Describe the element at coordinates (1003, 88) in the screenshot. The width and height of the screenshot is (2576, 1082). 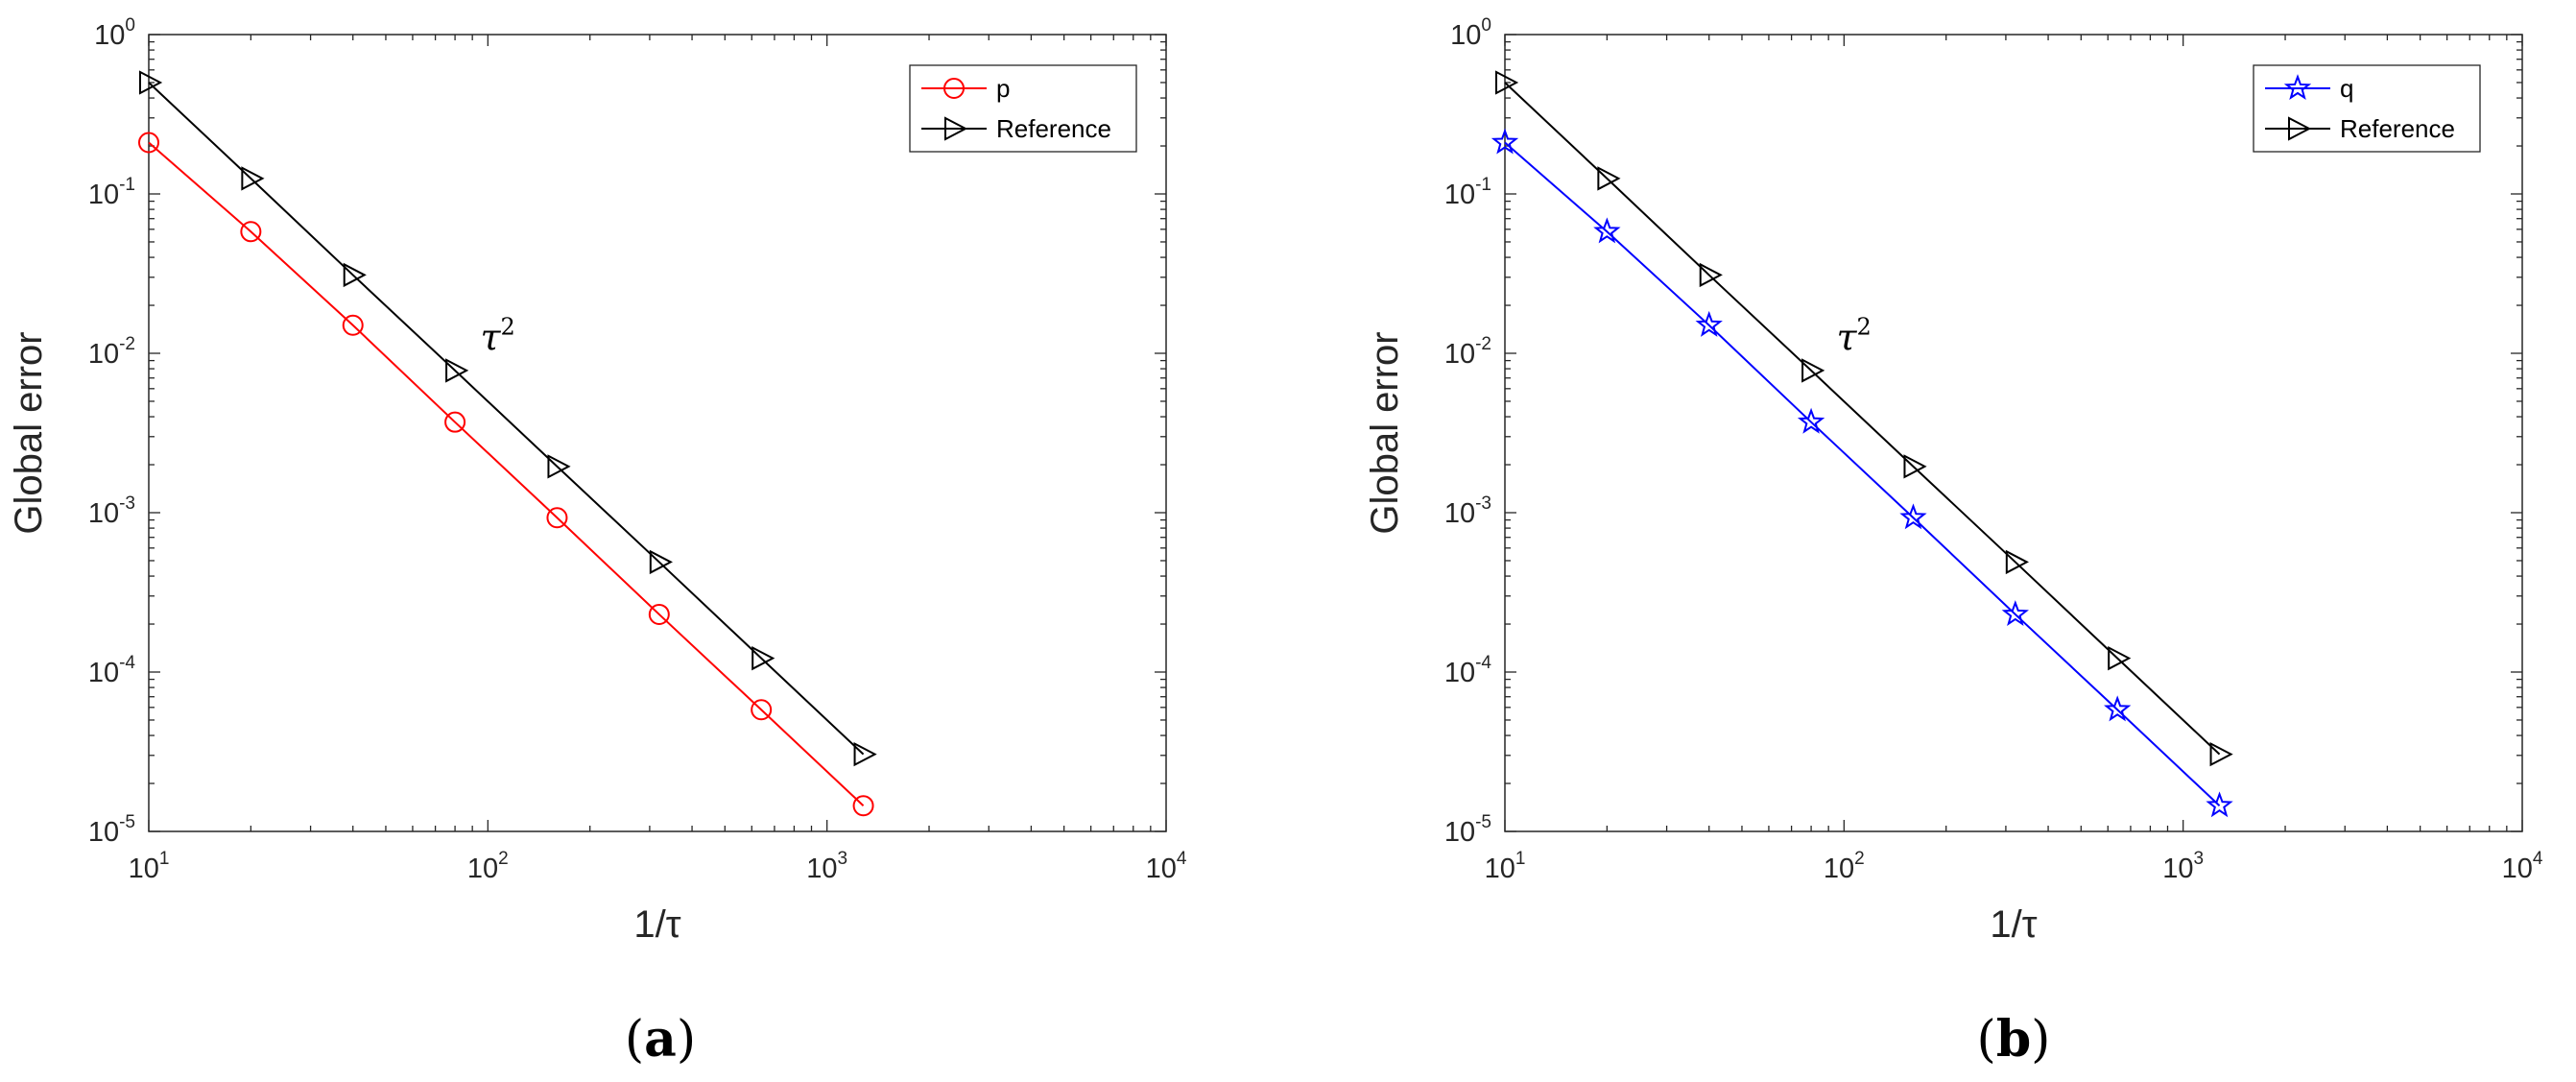
I see `legend-entry: p` at that location.